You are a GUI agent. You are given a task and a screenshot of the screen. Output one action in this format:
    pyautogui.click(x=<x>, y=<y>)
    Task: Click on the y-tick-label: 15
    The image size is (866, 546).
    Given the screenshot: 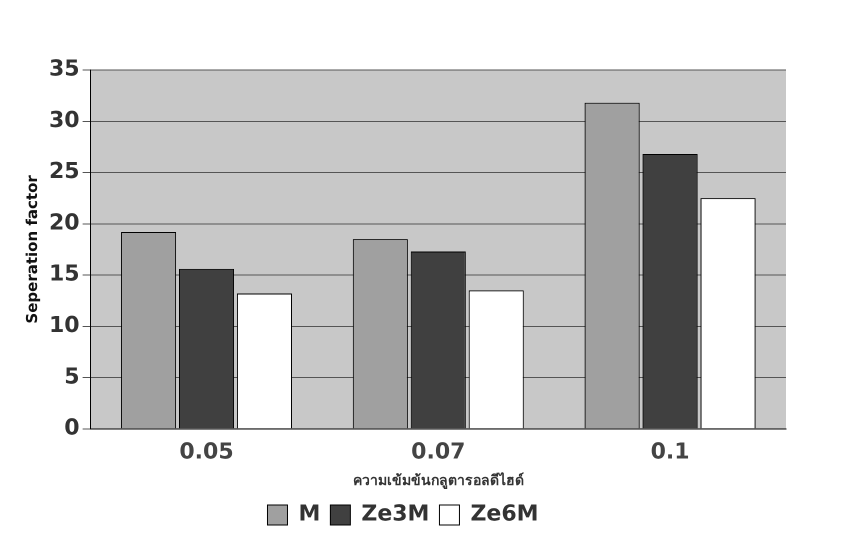 What is the action you would take?
    pyautogui.click(x=64, y=274)
    